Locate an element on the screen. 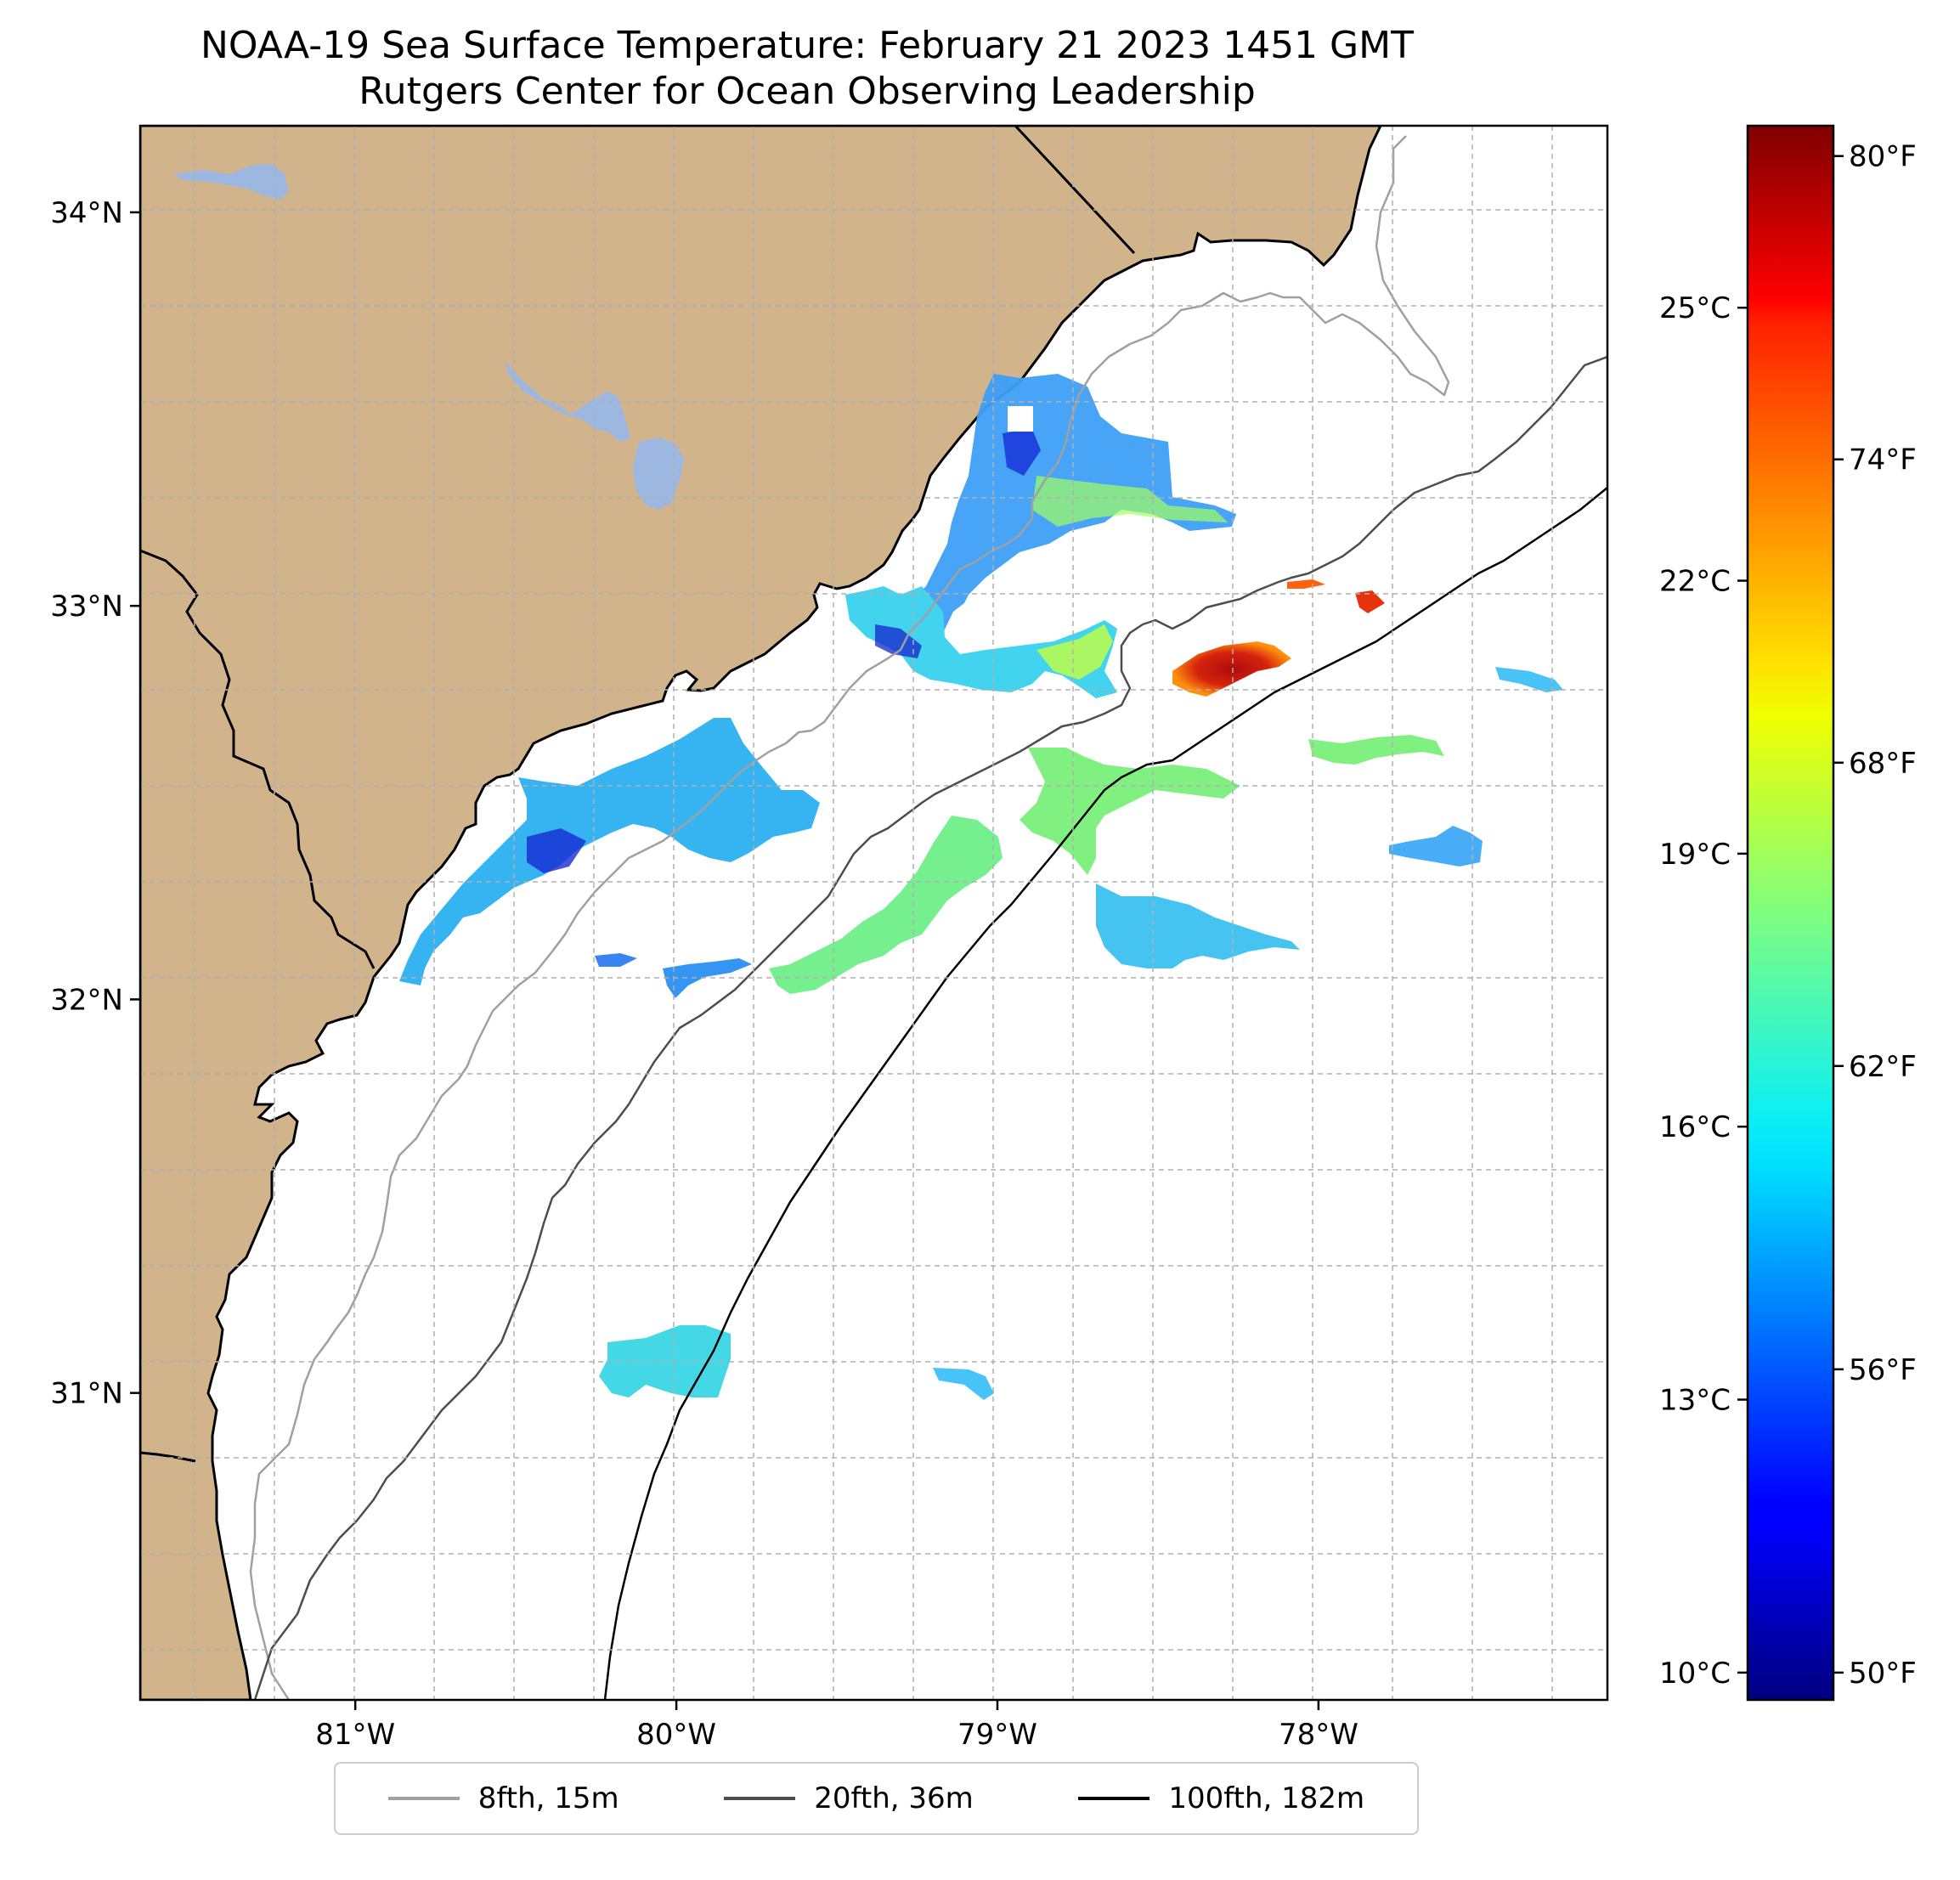  legend-item-20fth: 20fth, 36m is located at coordinates (849, 1798).